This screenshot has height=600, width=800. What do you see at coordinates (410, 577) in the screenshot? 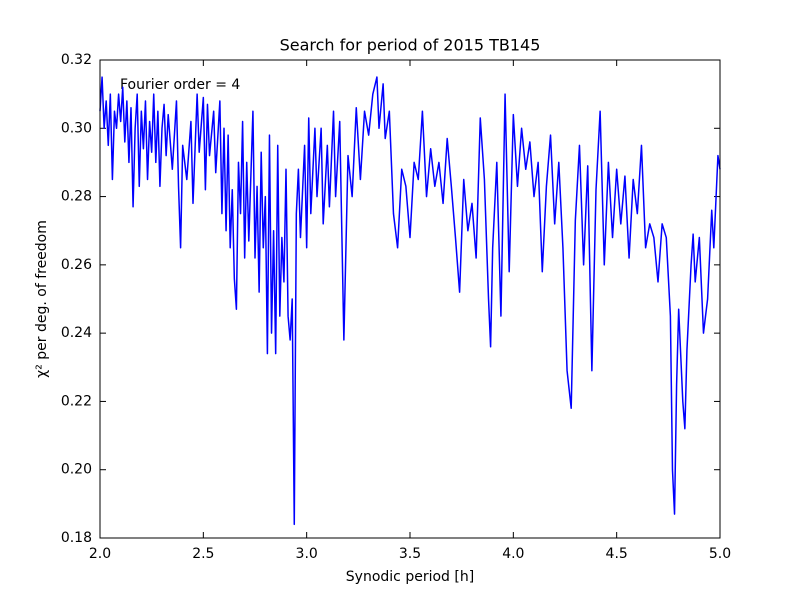
I see `x-axis-label: Synodic period [h]` at bounding box center [410, 577].